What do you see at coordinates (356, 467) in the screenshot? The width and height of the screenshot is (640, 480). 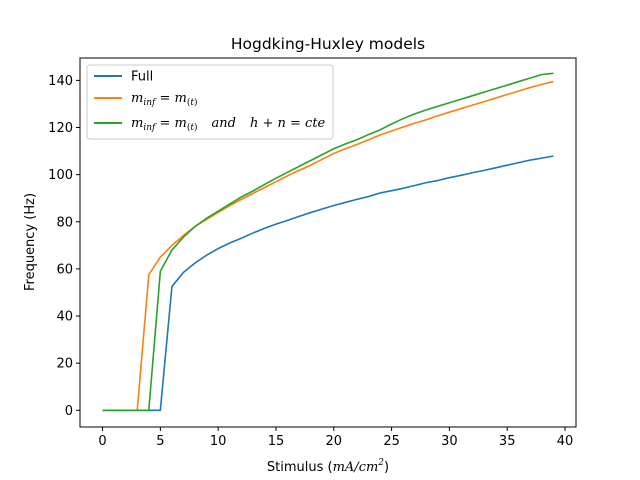 I see `x-axis-label-unit: mA/cm` at bounding box center [356, 467].